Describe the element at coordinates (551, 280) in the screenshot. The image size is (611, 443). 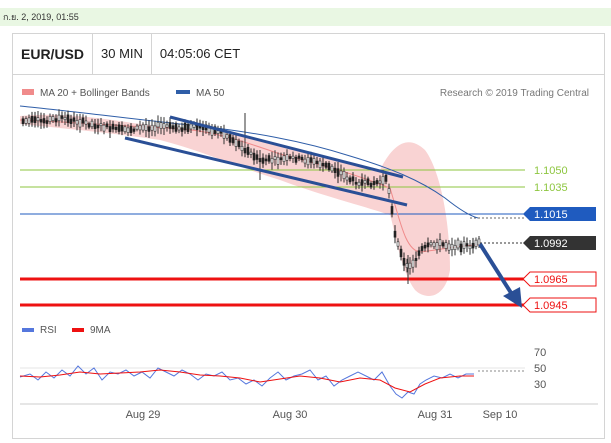
I see `level-label-0965: 1.0965` at that location.